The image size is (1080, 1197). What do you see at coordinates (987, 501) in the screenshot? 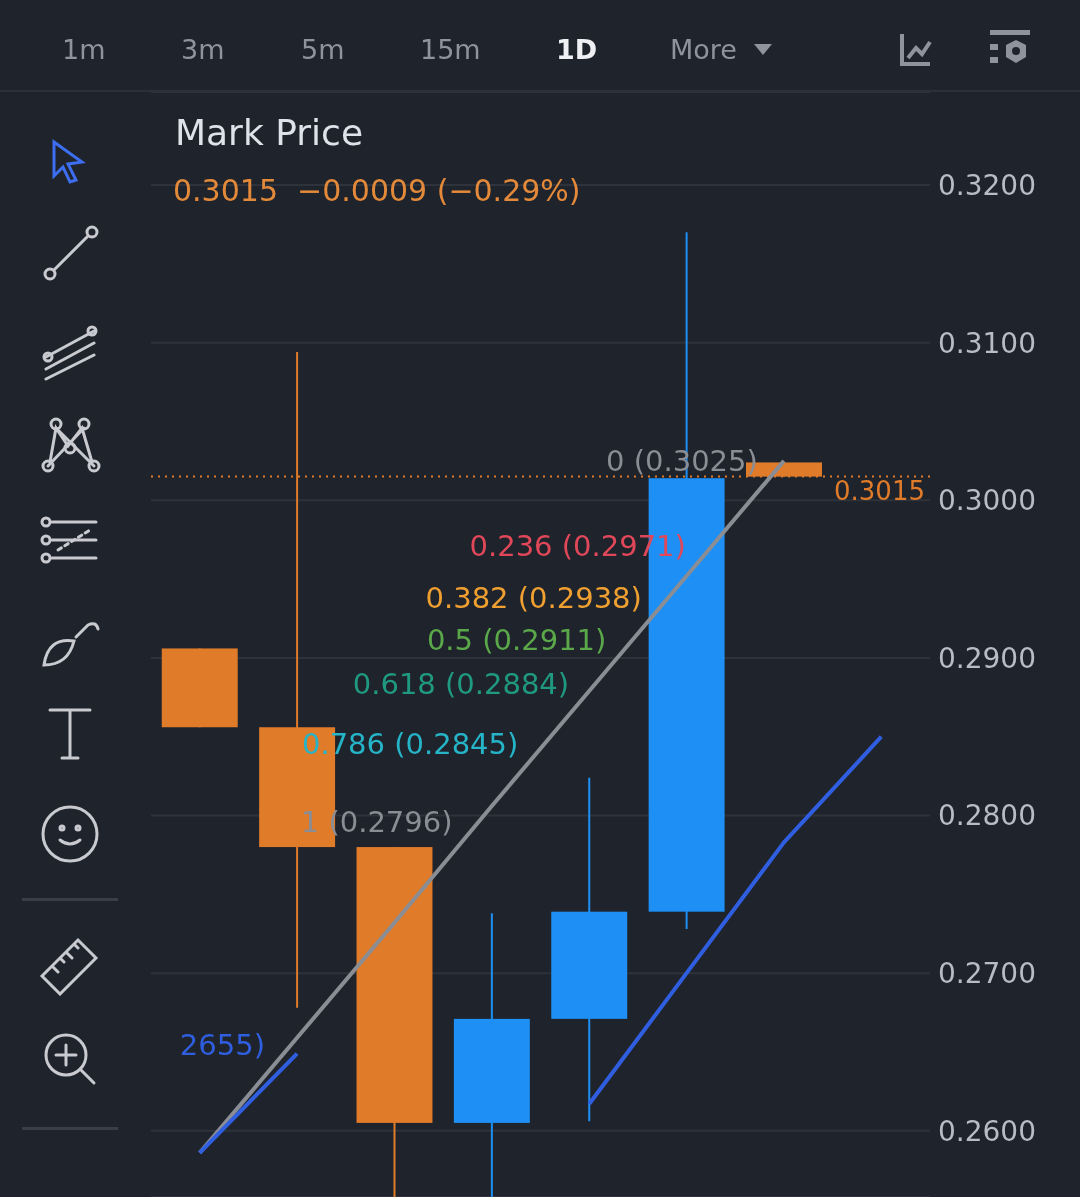
I see `y-tick-label: 0.3000` at bounding box center [987, 501].